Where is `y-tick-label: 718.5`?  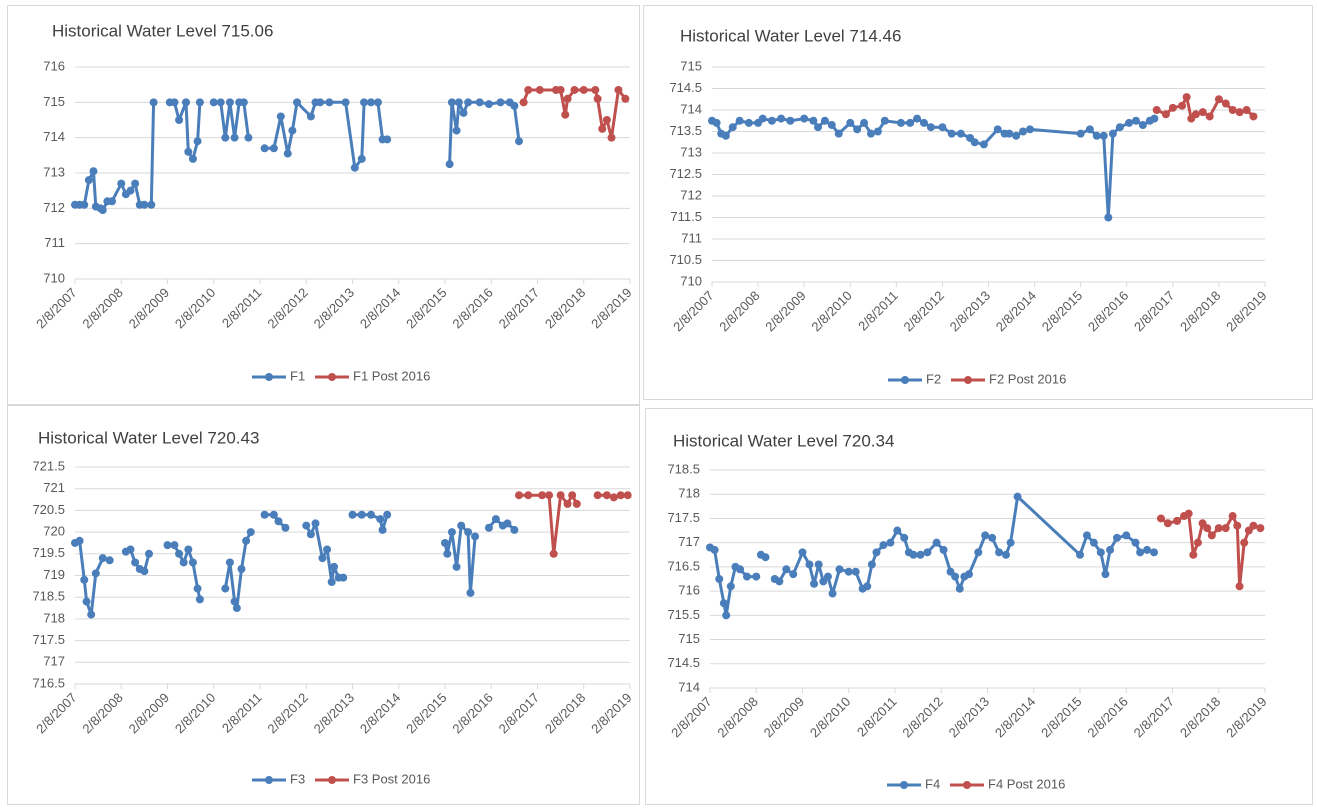
y-tick-label: 718.5 is located at coordinates (683, 468).